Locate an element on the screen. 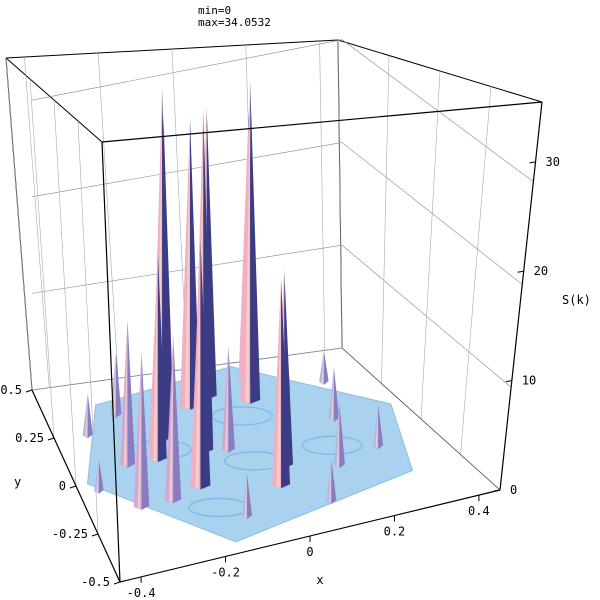  box-edge-front-left is located at coordinates (111, 362).